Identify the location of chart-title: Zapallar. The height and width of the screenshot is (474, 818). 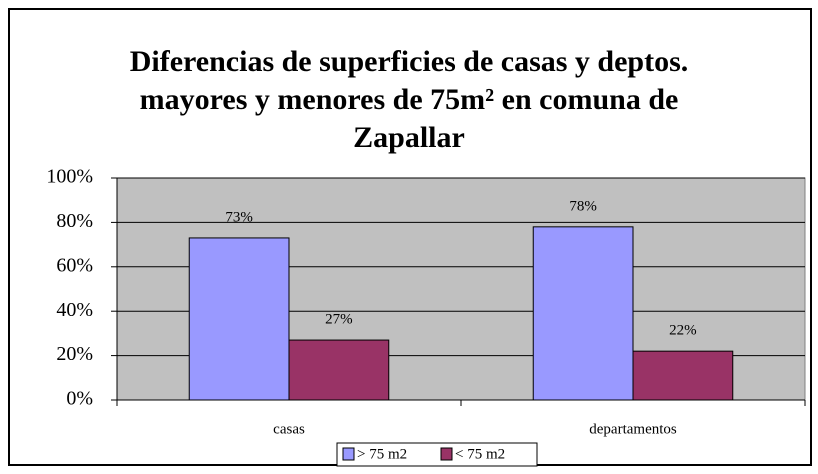
(409, 137).